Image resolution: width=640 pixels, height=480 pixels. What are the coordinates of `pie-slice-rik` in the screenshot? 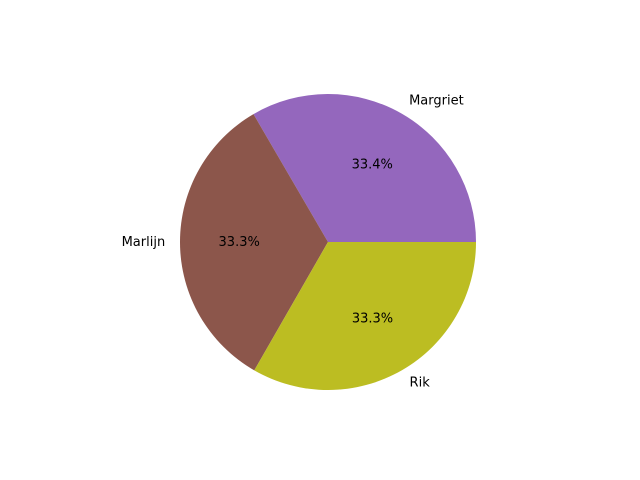 It's located at (365, 316).